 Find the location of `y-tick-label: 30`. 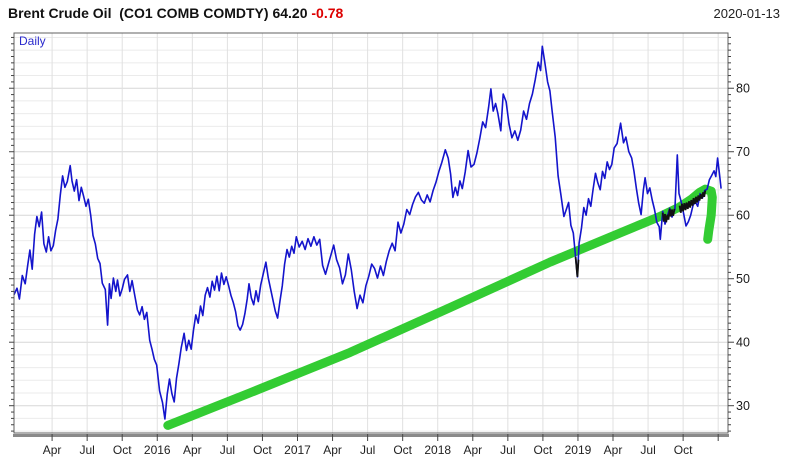

y-tick-label: 30 is located at coordinates (743, 406).